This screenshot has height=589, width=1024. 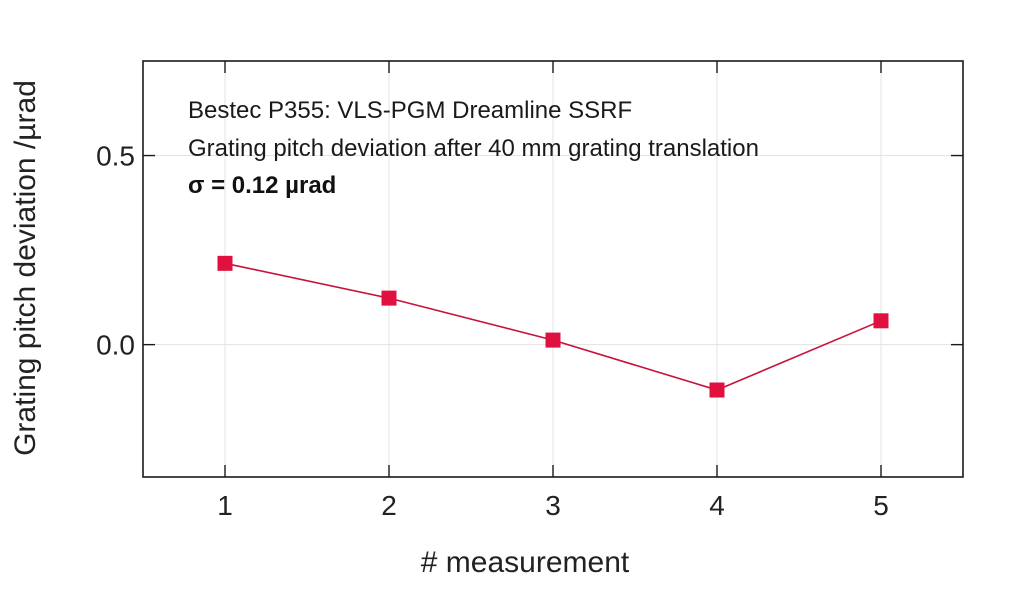 What do you see at coordinates (881, 505) in the screenshot?
I see `x-tick-label-5: 5` at bounding box center [881, 505].